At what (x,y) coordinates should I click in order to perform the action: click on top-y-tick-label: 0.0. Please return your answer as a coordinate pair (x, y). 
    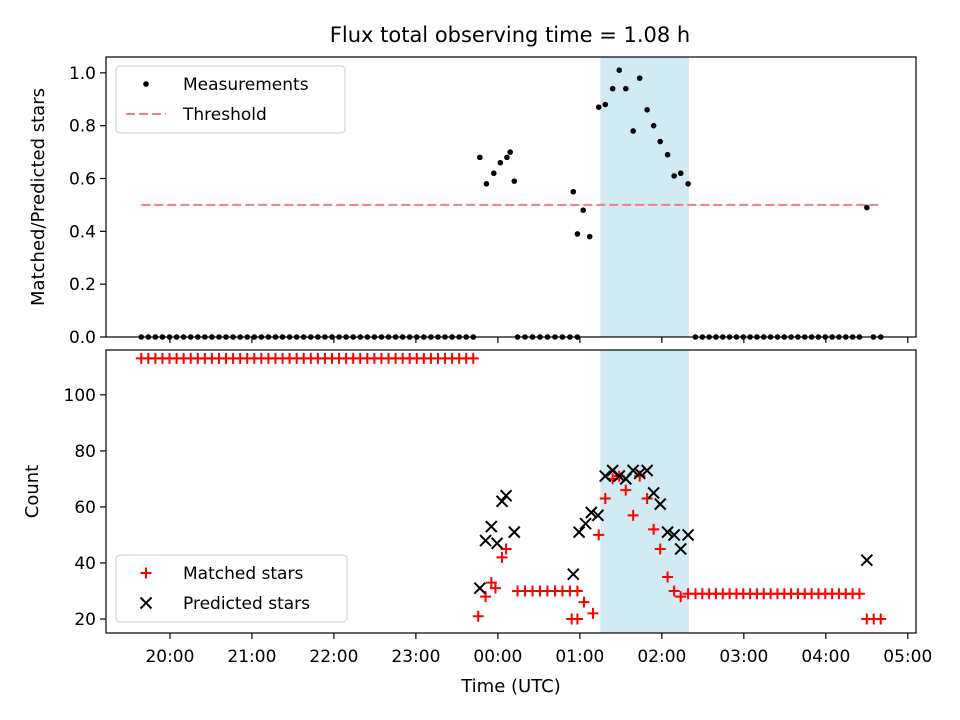
    Looking at the image, I should click on (82, 338).